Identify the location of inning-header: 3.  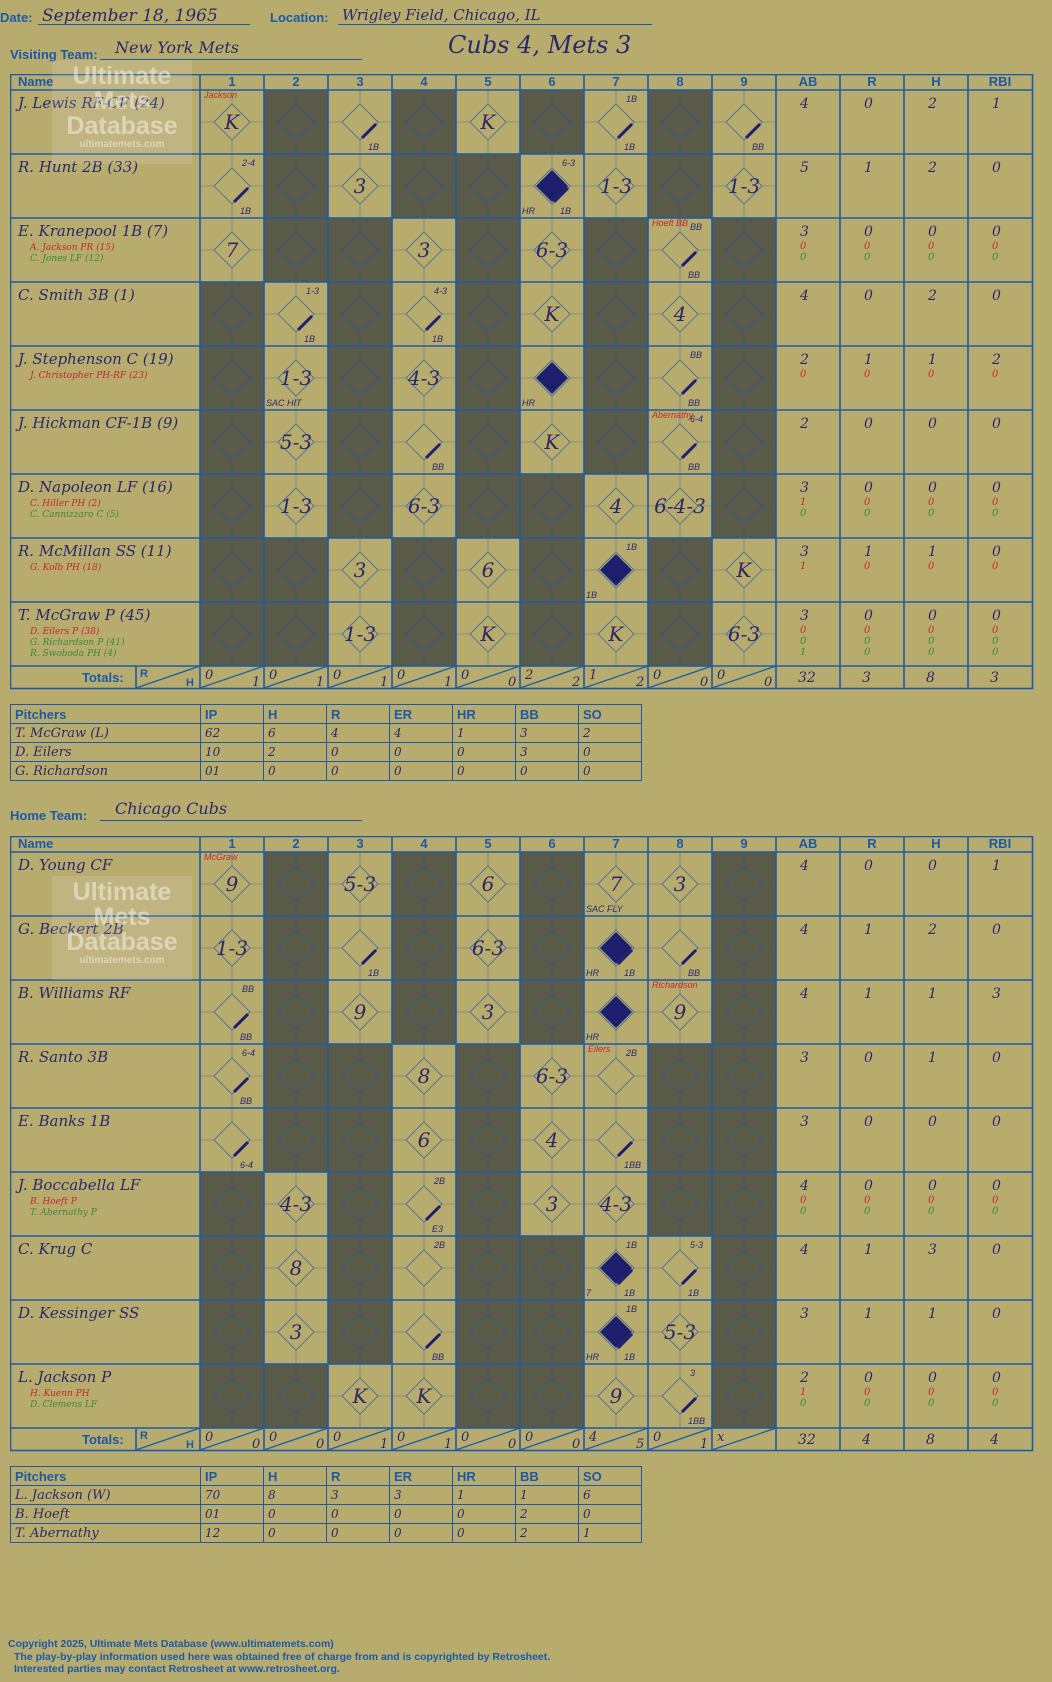
(359, 843).